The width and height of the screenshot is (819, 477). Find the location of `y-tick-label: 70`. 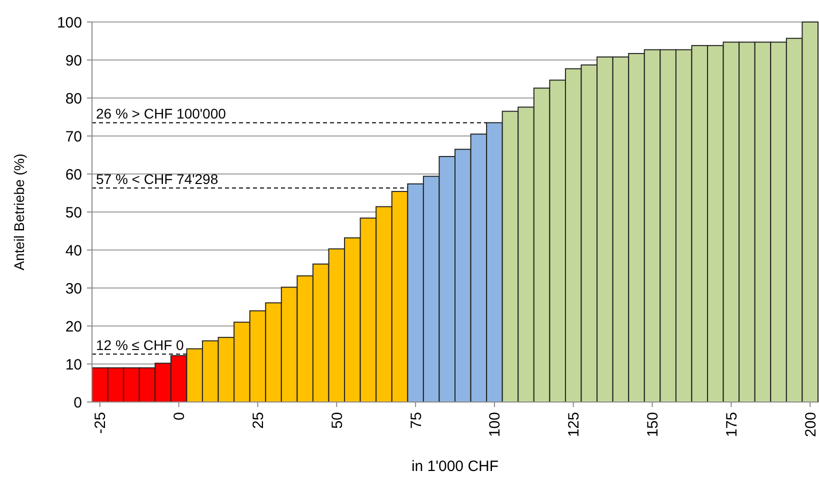

y-tick-label: 70 is located at coordinates (73, 137).